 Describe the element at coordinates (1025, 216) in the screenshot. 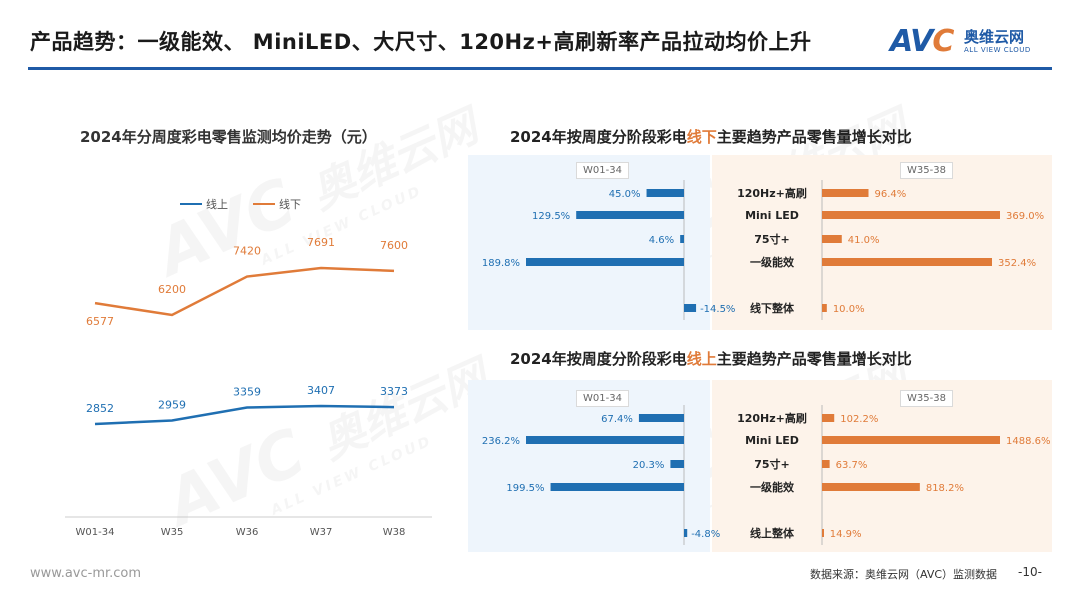

I see `bar-label-w35-38: 369.0%` at that location.